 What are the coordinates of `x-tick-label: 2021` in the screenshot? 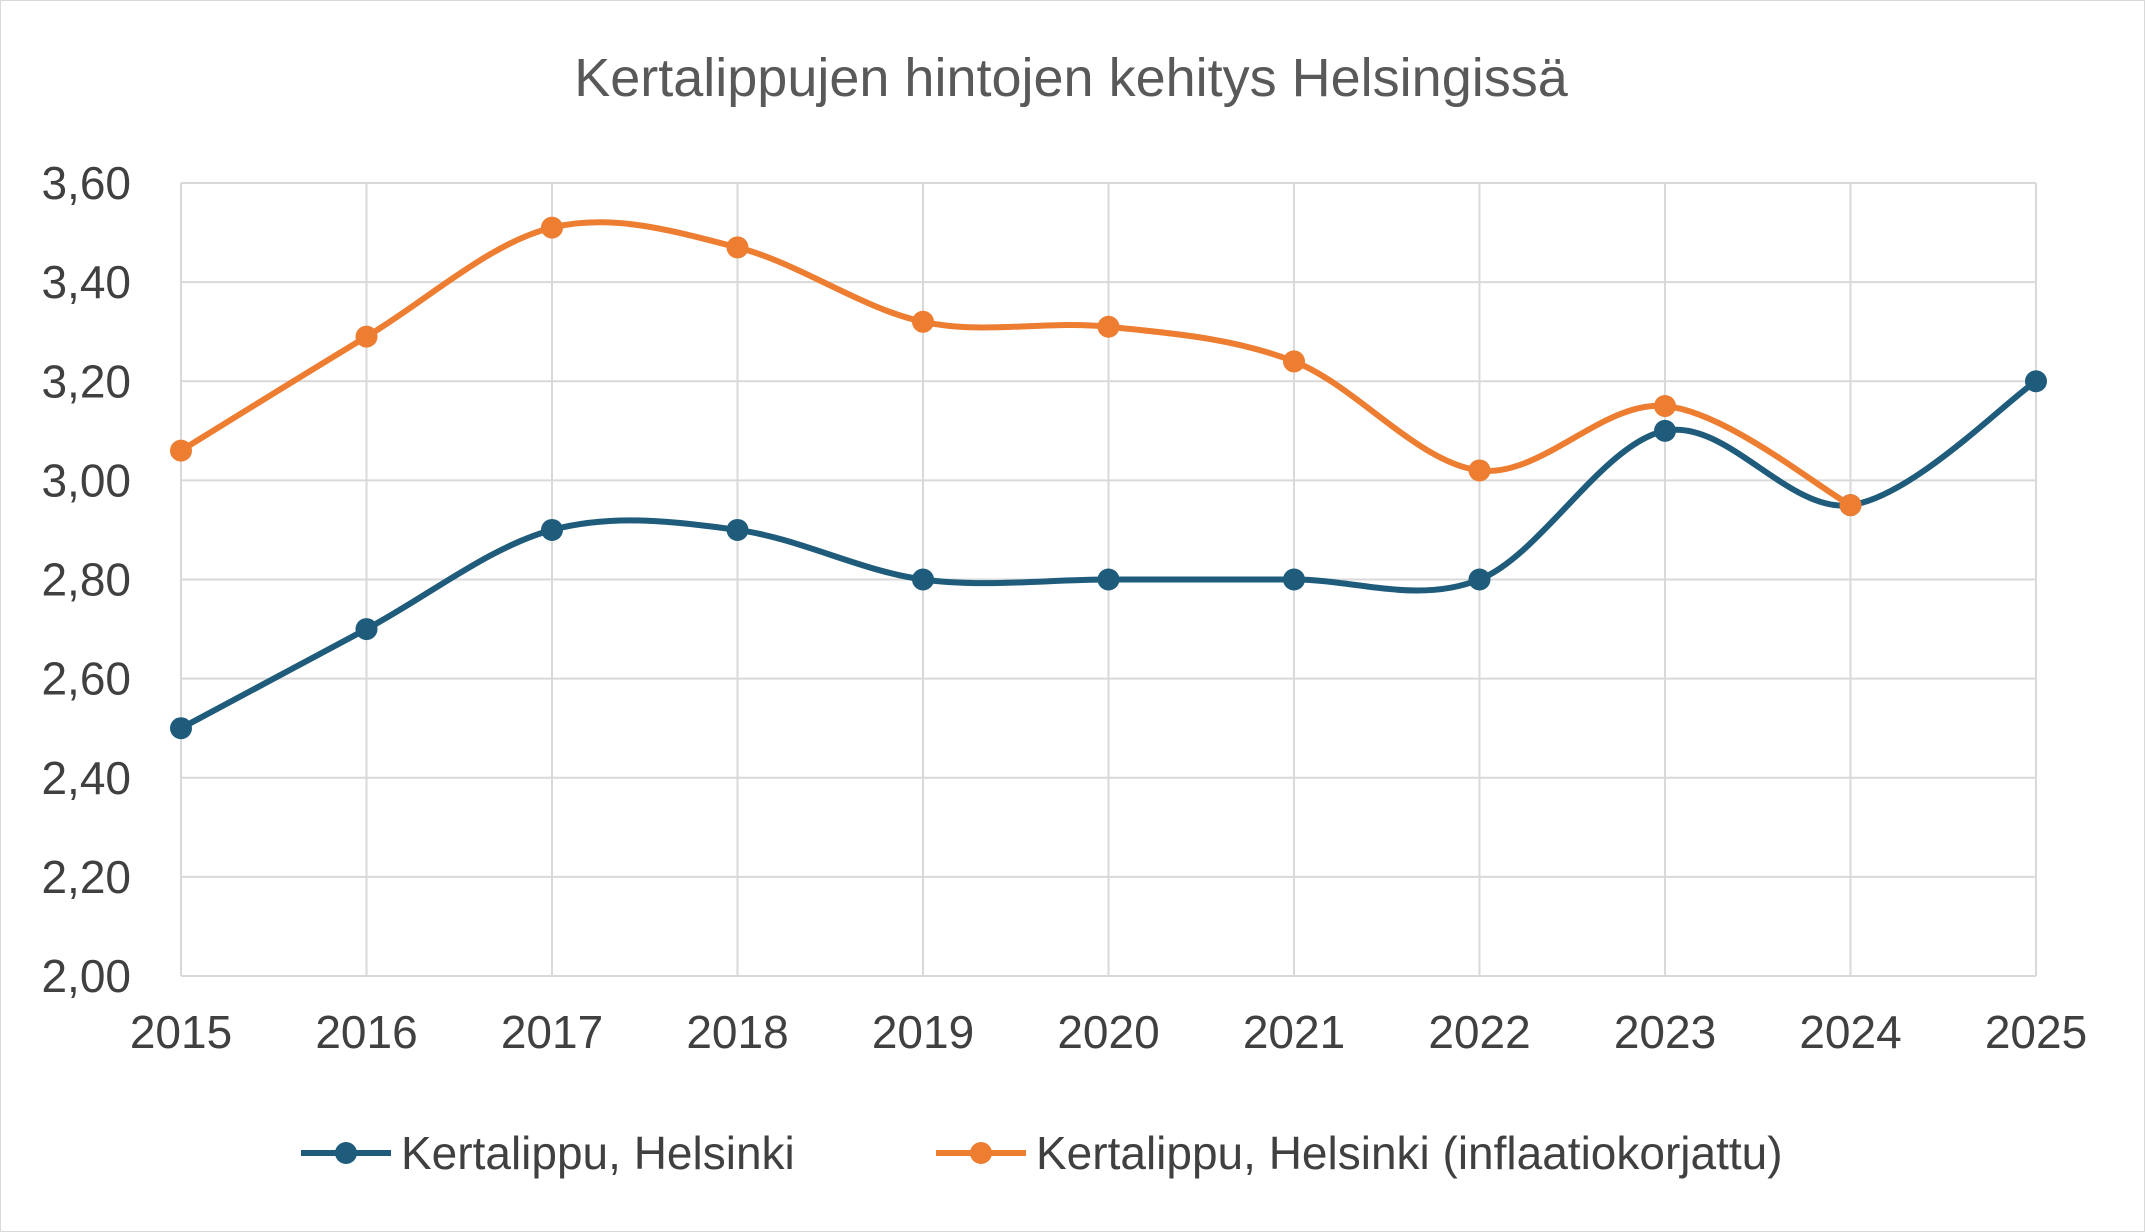 It's located at (1294, 1032).